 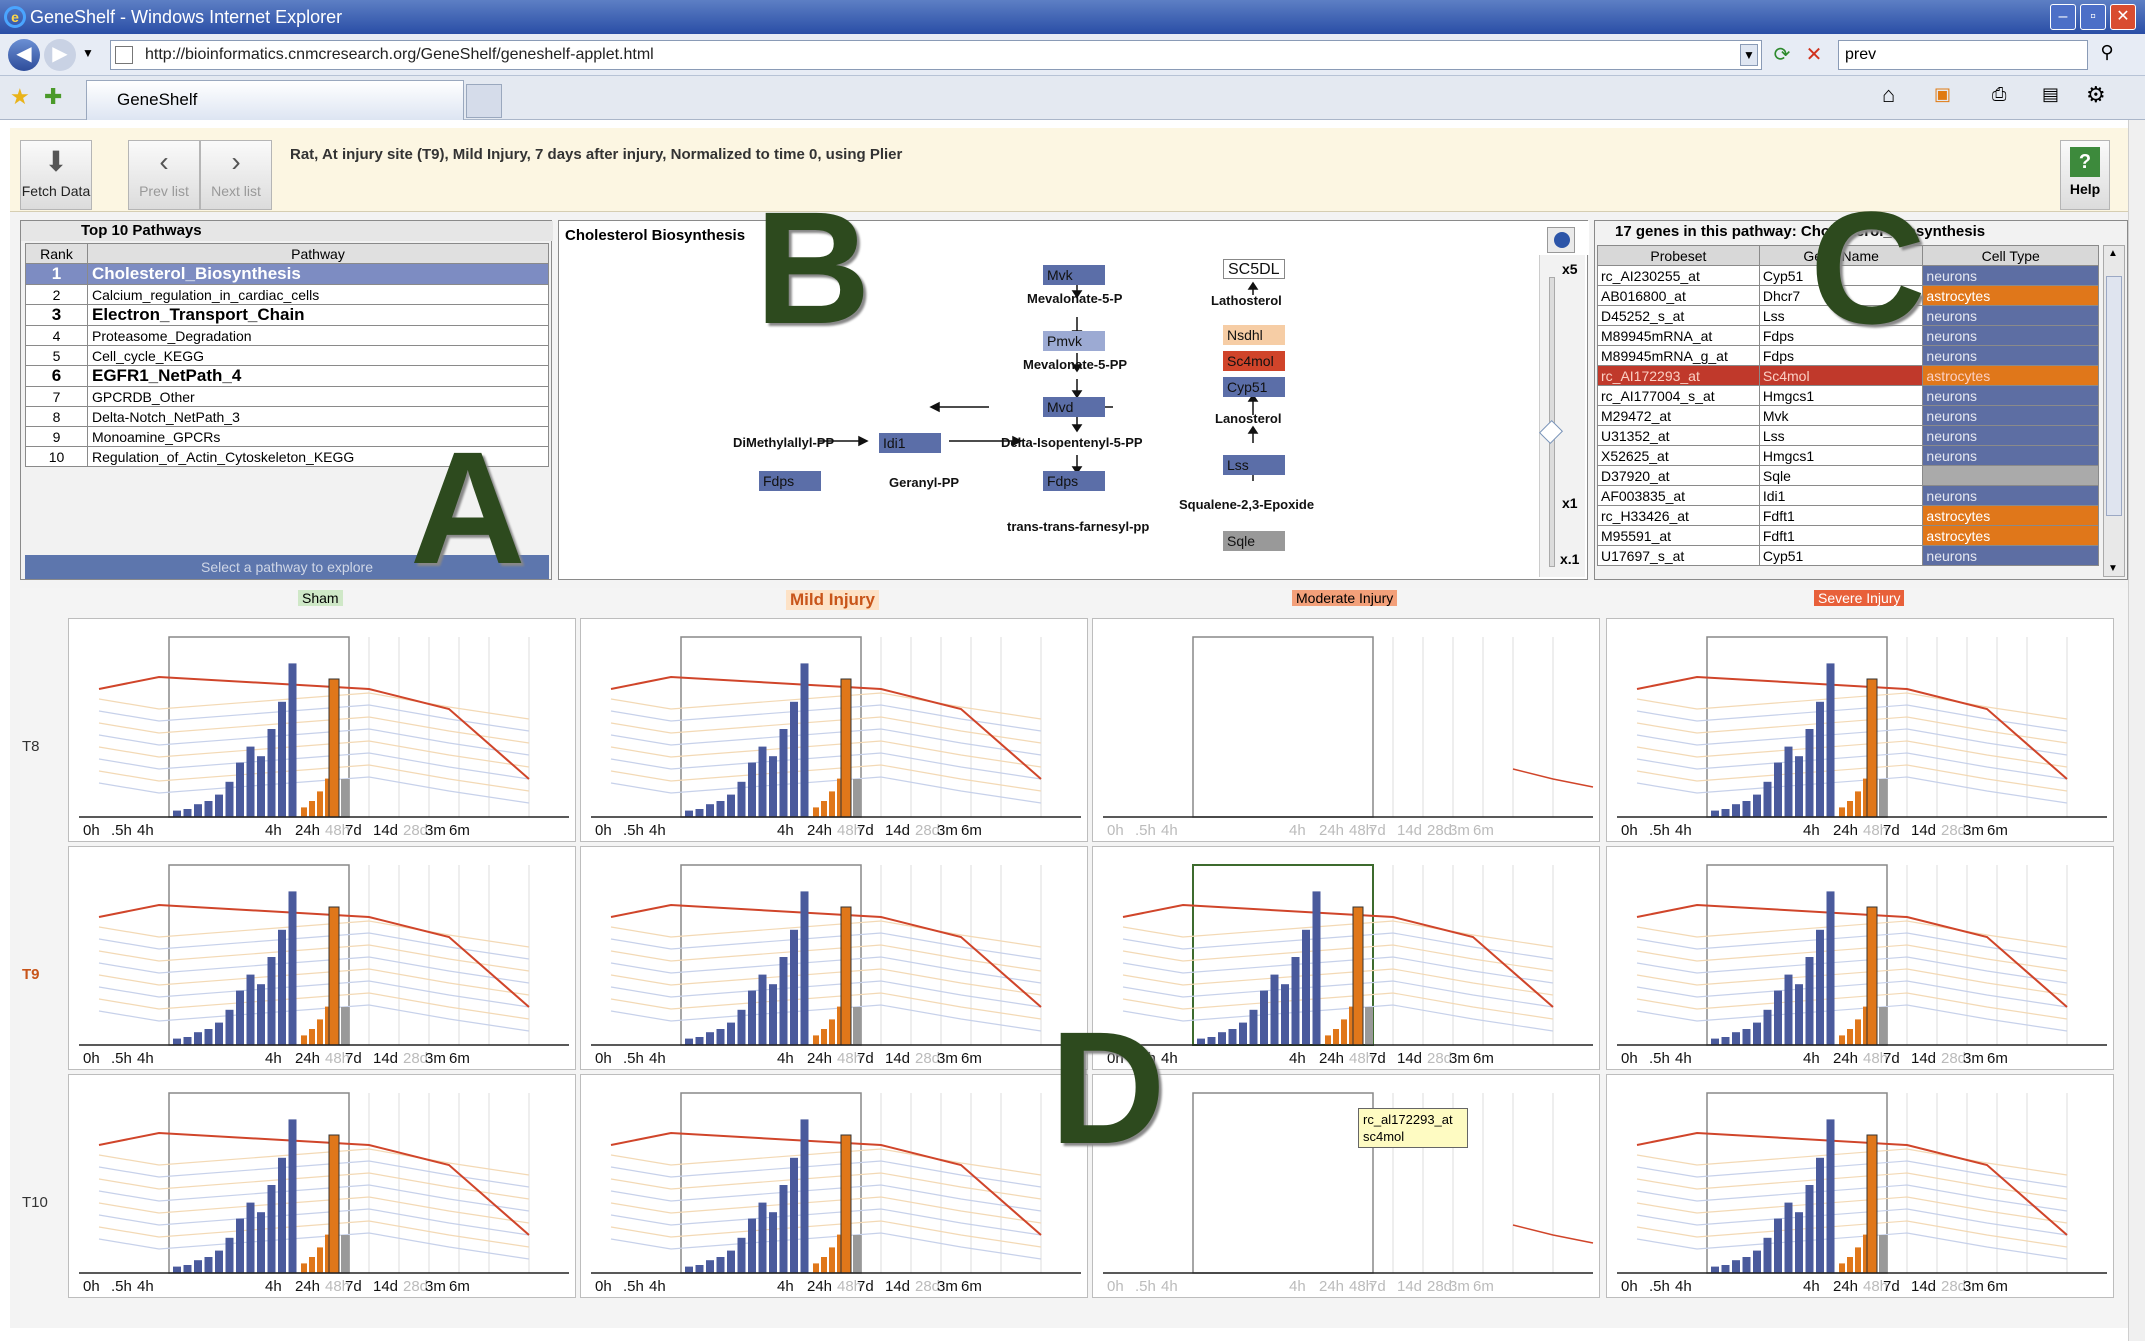 I want to click on close-button: ✕, so click(x=2123, y=17).